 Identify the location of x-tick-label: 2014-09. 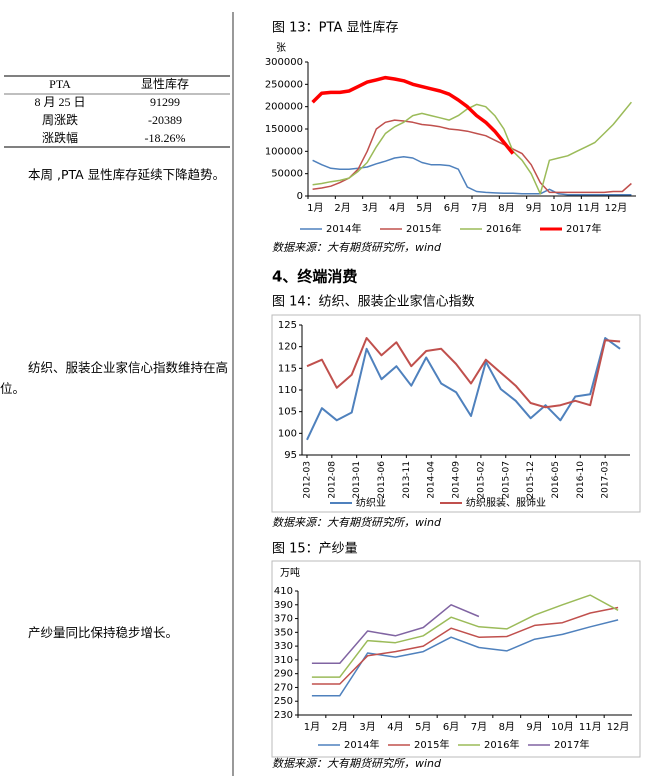
(457, 480).